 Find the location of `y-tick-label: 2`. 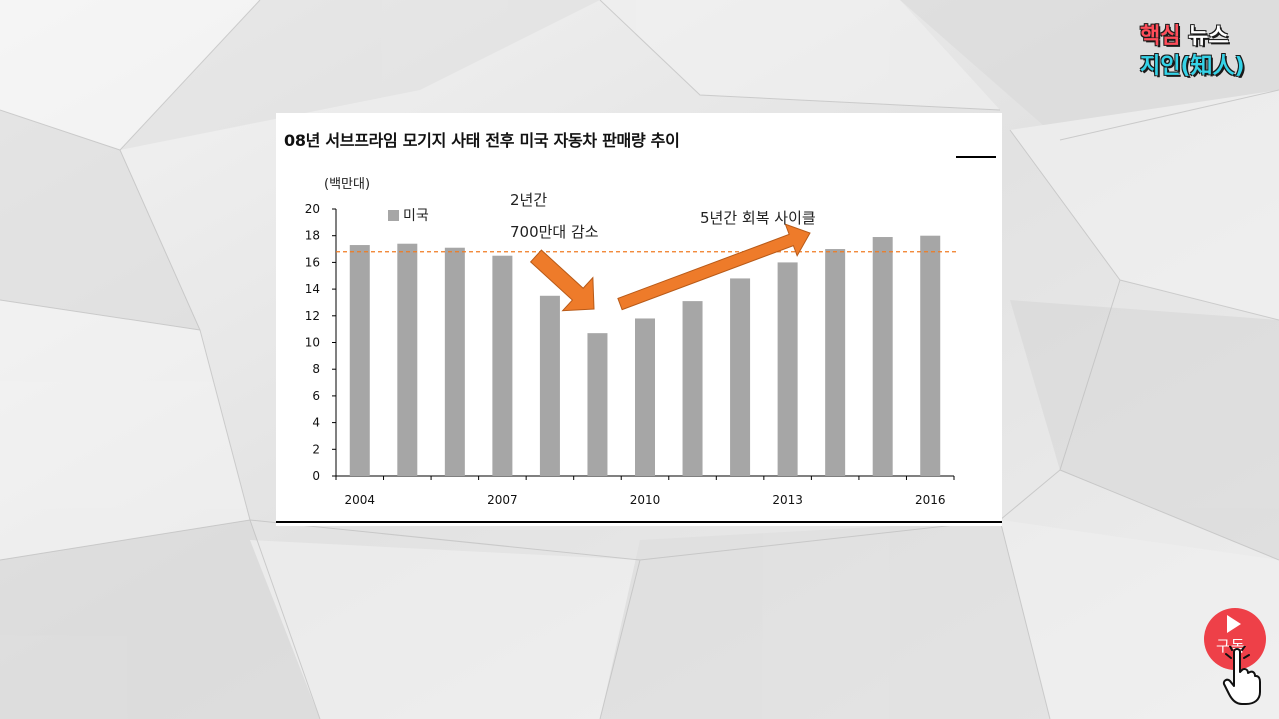

y-tick-label: 2 is located at coordinates (316, 449).